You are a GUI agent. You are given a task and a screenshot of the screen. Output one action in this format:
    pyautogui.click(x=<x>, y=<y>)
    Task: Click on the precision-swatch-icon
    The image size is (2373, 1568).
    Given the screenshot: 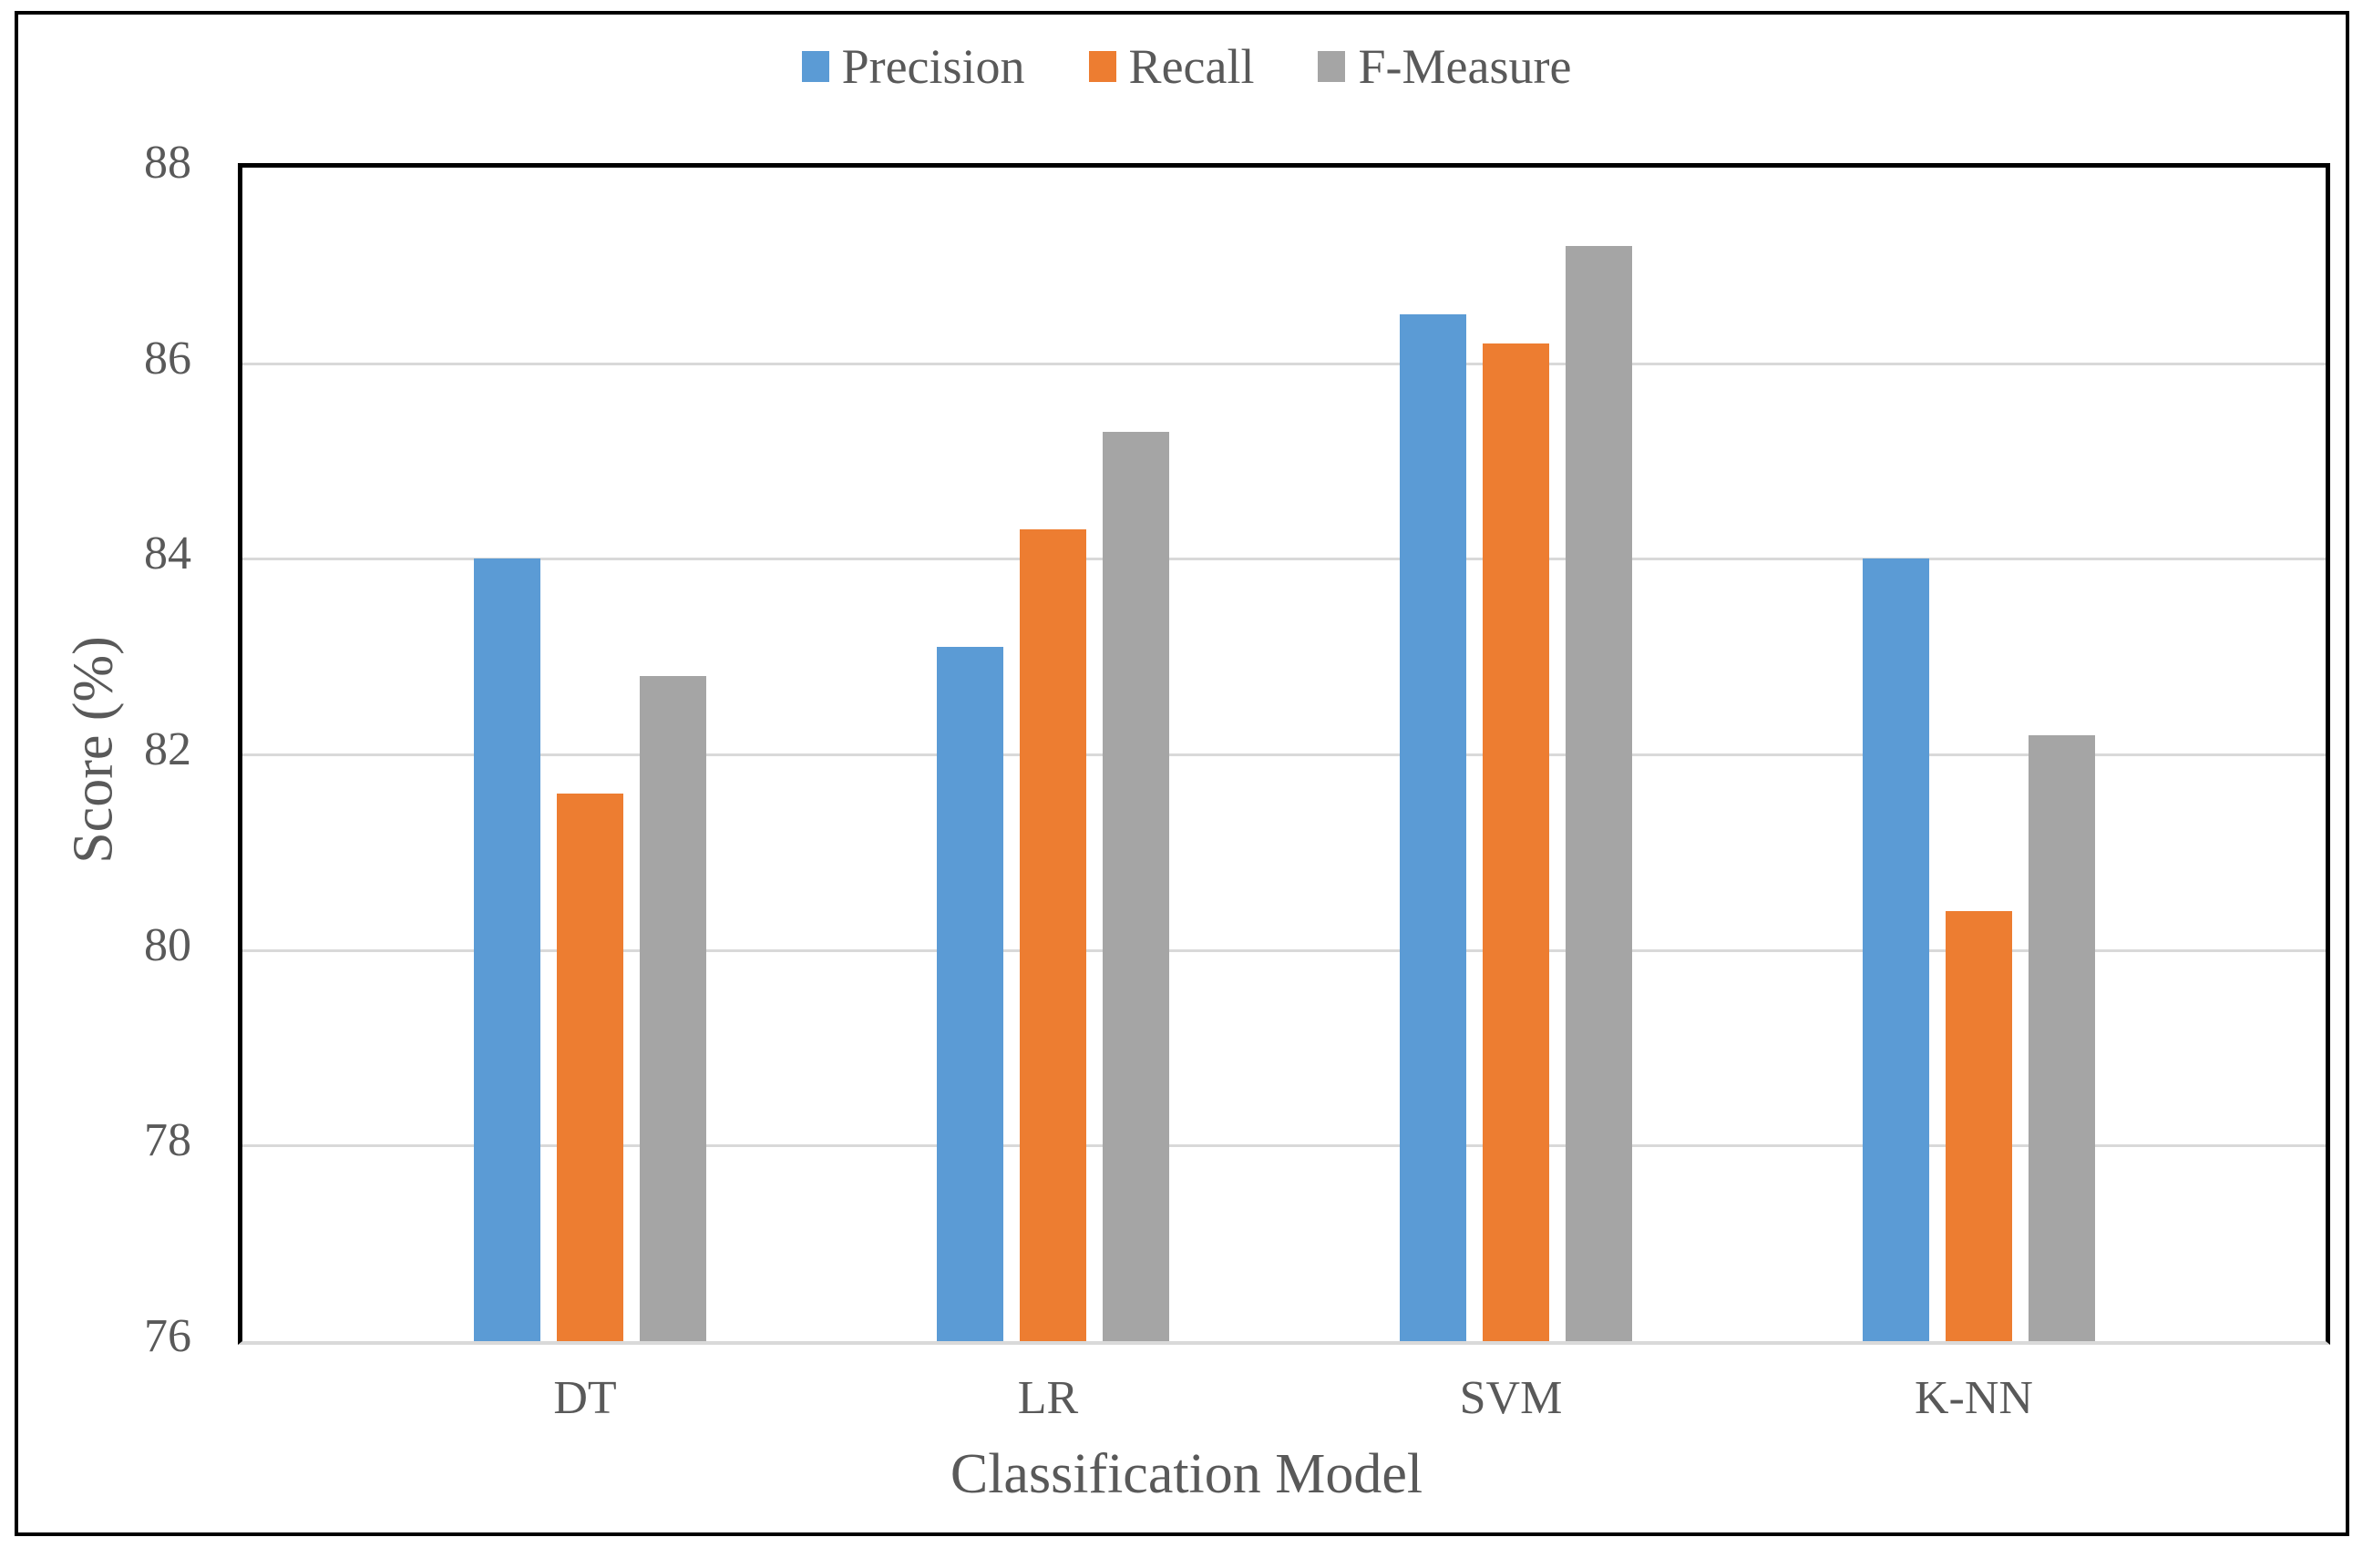 What is the action you would take?
    pyautogui.click(x=815, y=66)
    